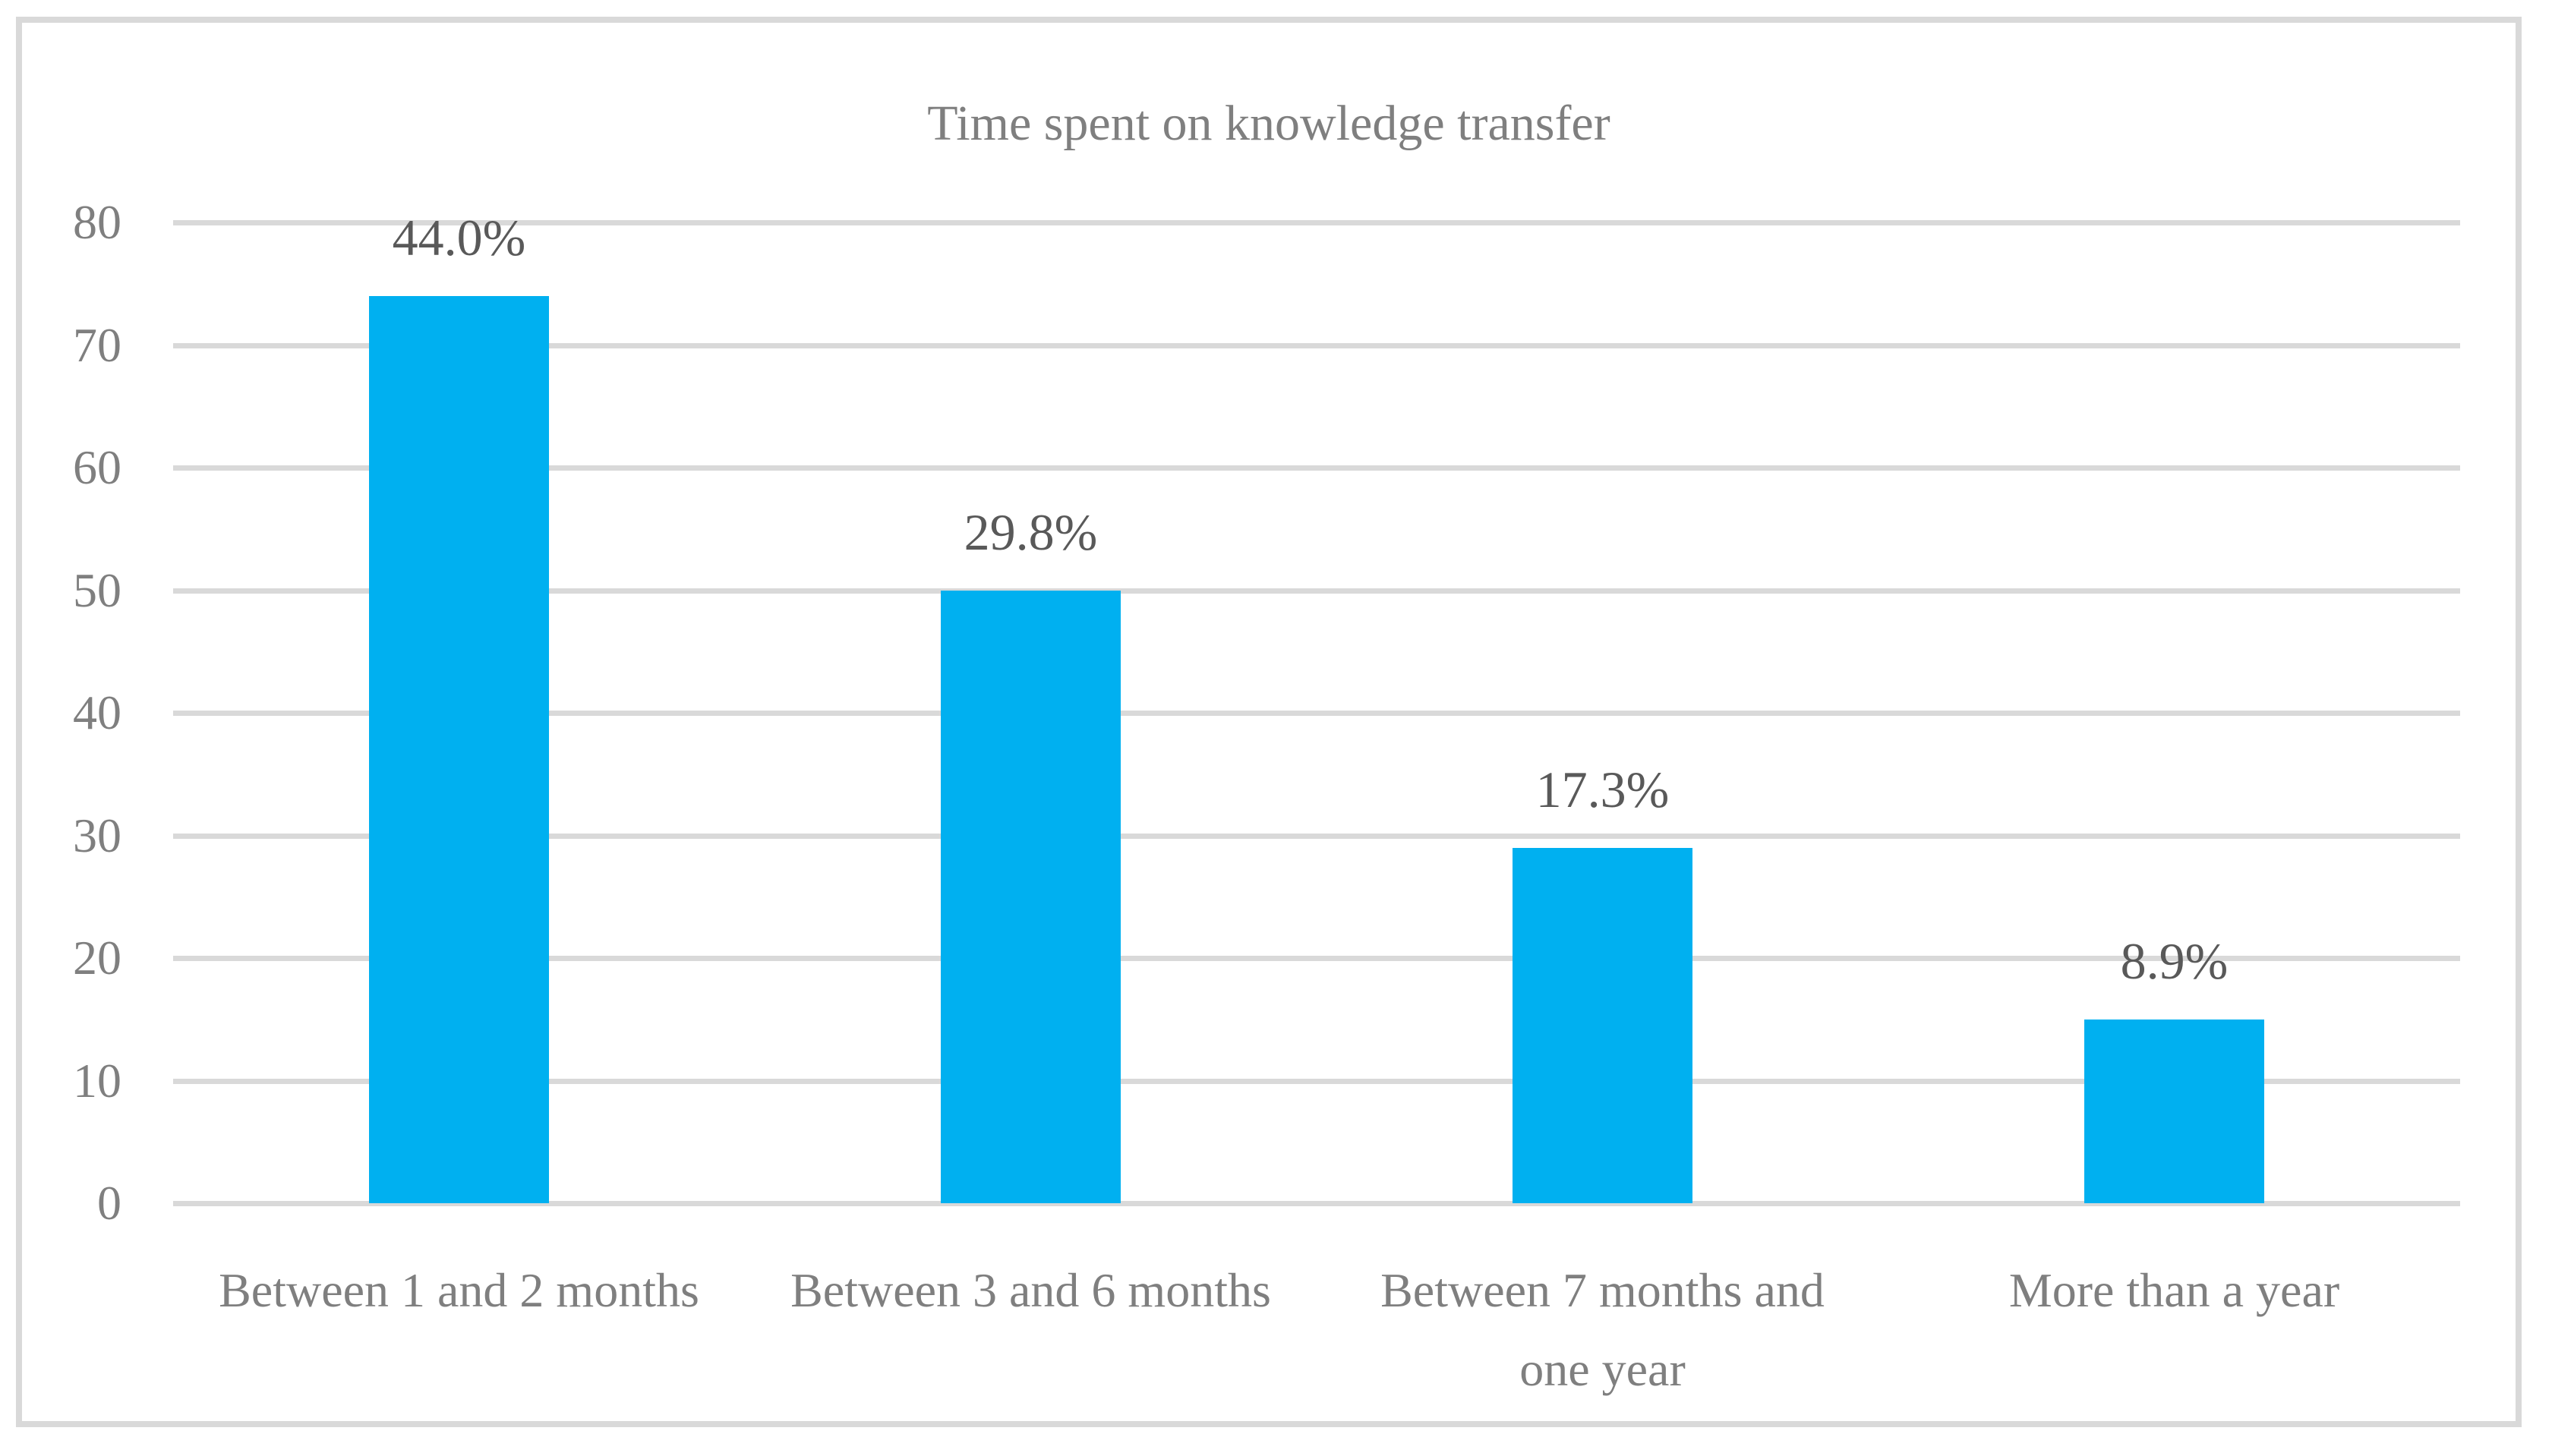  I want to click on y-axis-tick-label: 30, so click(97, 835).